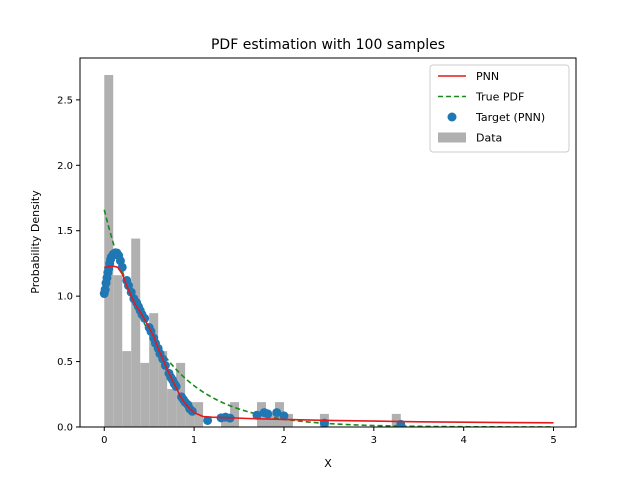  Describe the element at coordinates (65, 362) in the screenshot. I see `y-tick-label-1: 0.5` at that location.